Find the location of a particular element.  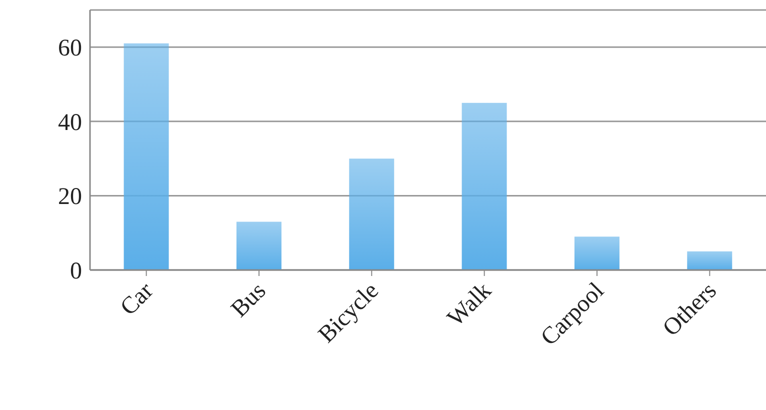

x-tick-label: Car is located at coordinates (137, 299).